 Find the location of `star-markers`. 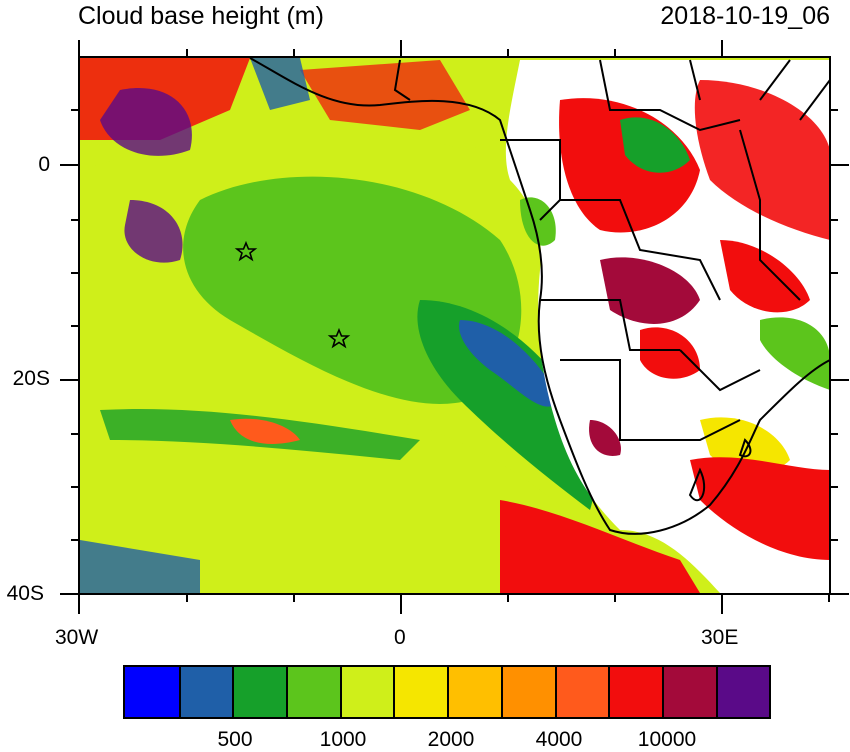

star-markers is located at coordinates (292, 294).